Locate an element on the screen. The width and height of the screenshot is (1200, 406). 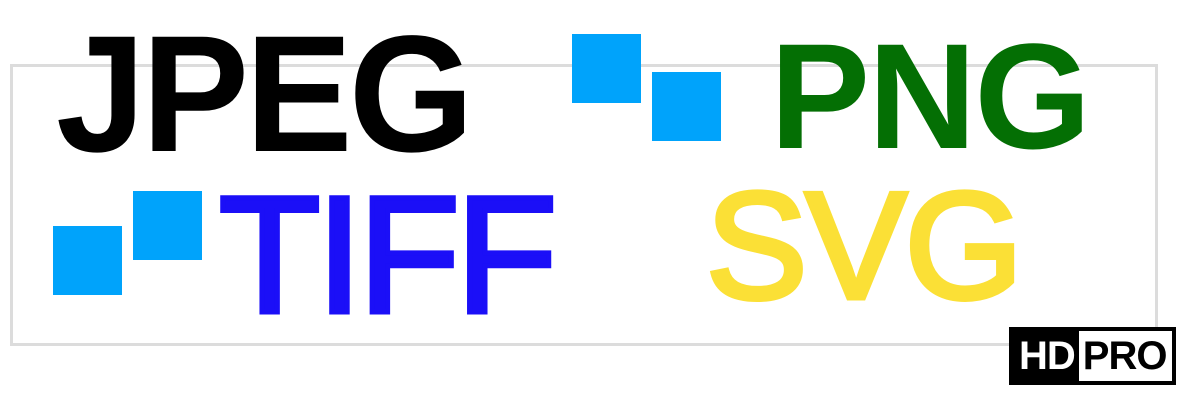
hd-pro-badge: HD PRO is located at coordinates (1093, 356).